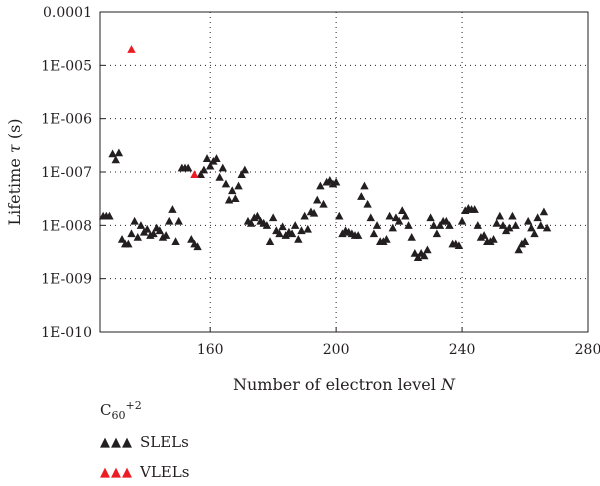  What do you see at coordinates (66, 333) in the screenshot?
I see `y-tick-label: 1E-010` at bounding box center [66, 333].